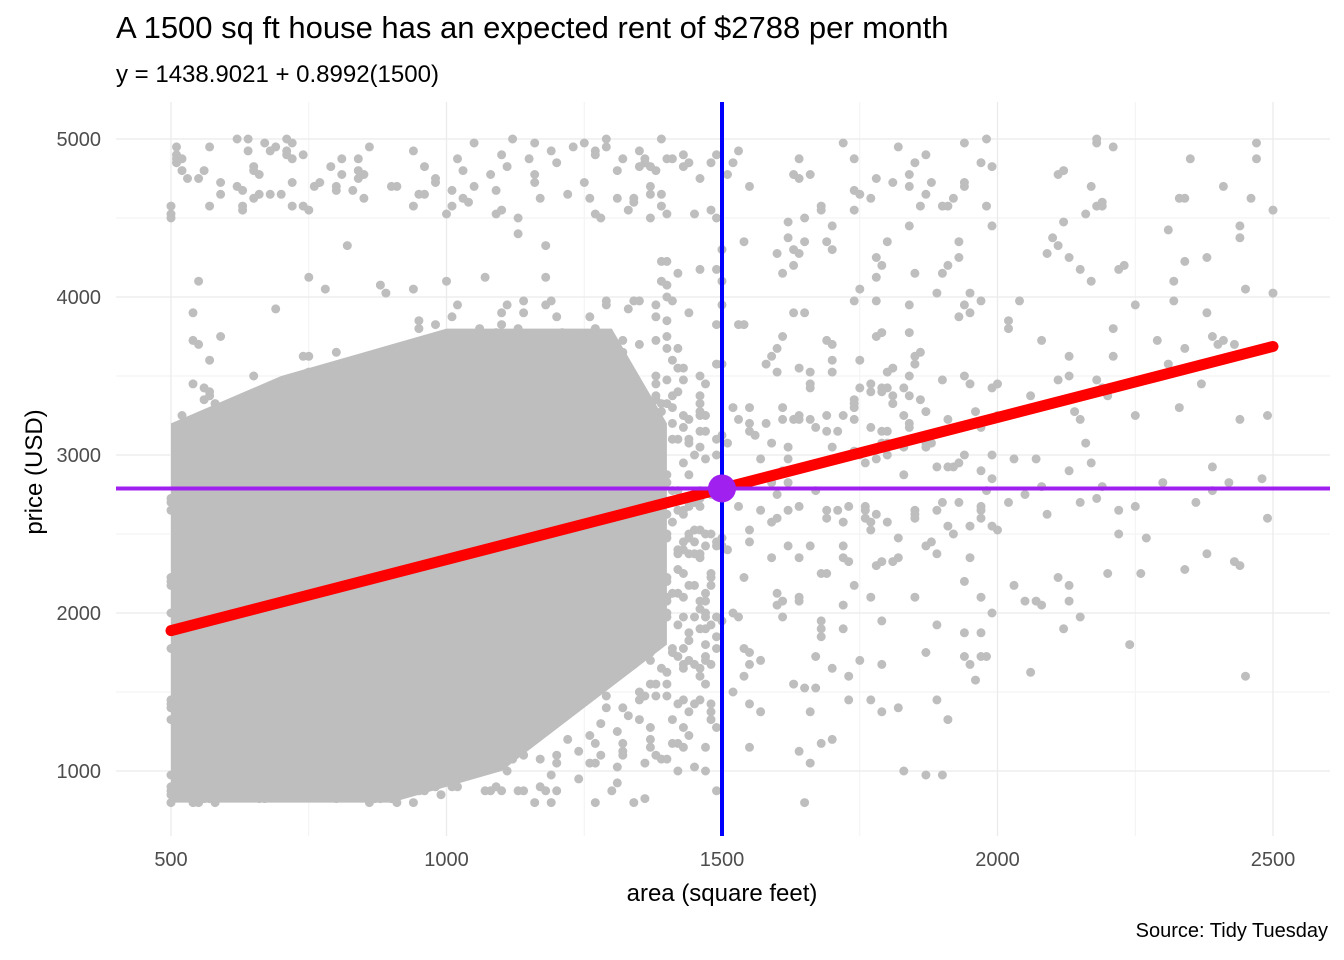 This screenshot has height=960, width=1344. I want to click on x-tick-label: 1500, so click(722, 860).